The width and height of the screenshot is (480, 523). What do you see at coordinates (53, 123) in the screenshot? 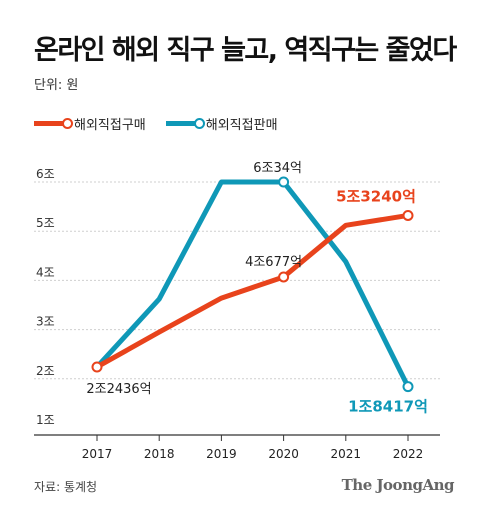
I see `legend-swatch-import` at bounding box center [53, 123].